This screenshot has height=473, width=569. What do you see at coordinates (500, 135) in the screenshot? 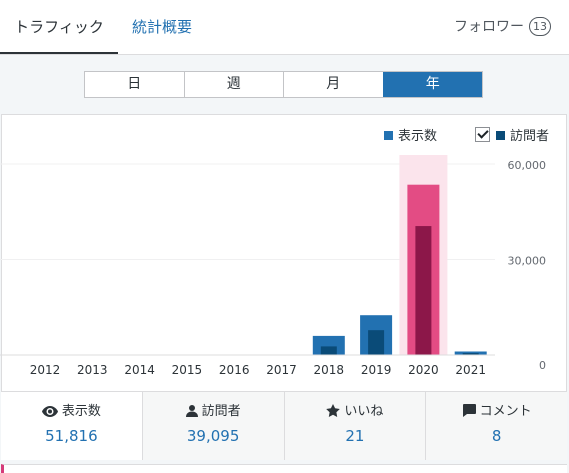
I see `visitors-swatch` at bounding box center [500, 135].